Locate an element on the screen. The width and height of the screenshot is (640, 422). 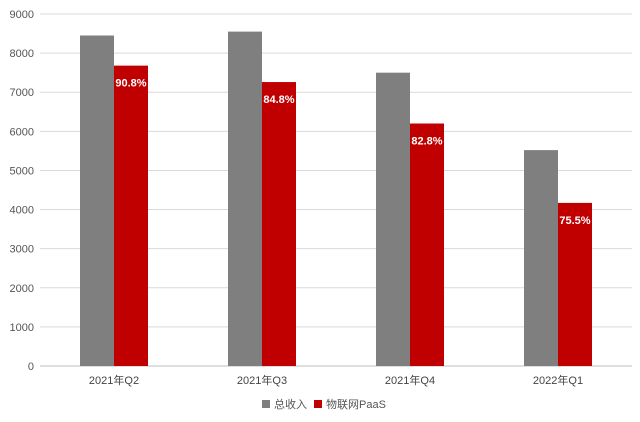
y-tick-label: 8000 is located at coordinates (22, 54).